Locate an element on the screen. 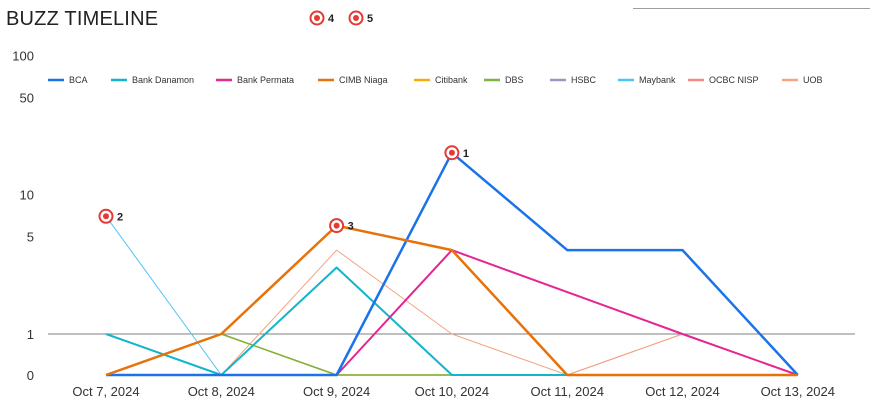 This screenshot has width=870, height=415. legend-label-hsbc: HSBC is located at coordinates (584, 80).